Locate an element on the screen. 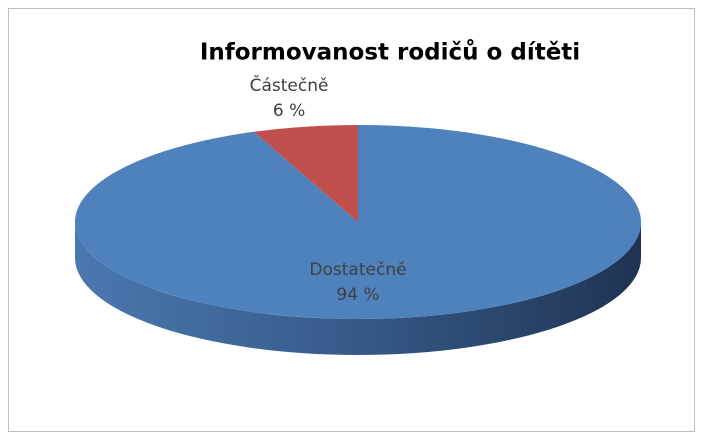 This screenshot has height=439, width=703. slice-label: Částečně is located at coordinates (289, 85).